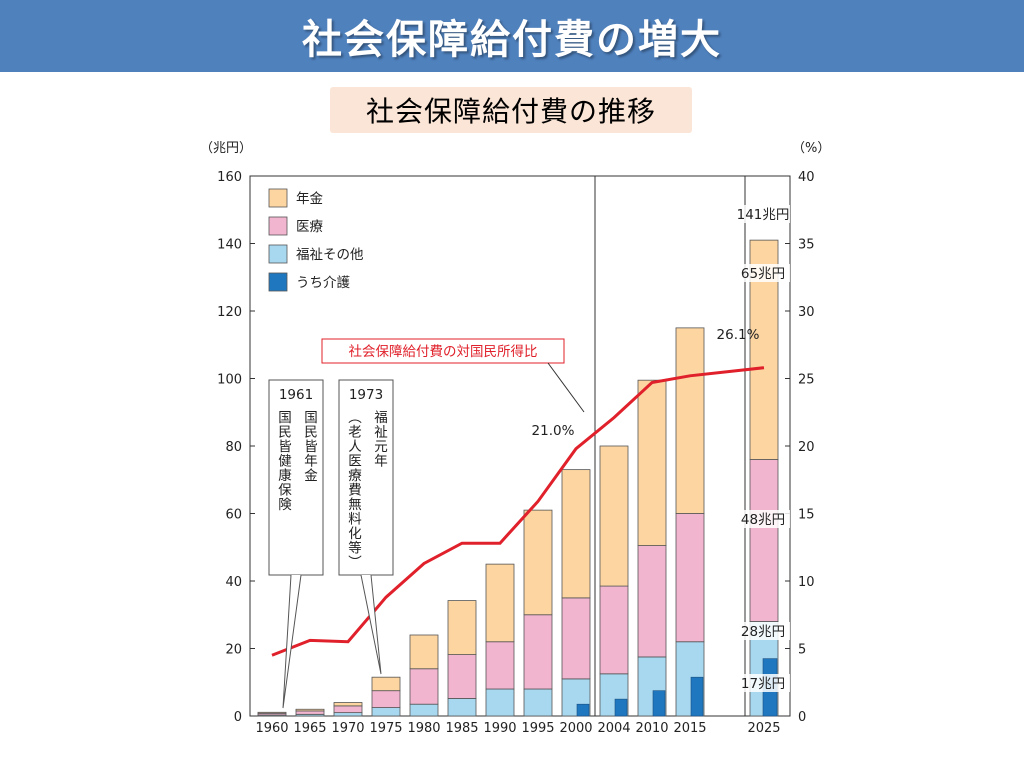 Image resolution: width=1024 pixels, height=768 pixels. Describe the element at coordinates (575, 728) in the screenshot. I see `x-axis-tick: 2000` at that location.